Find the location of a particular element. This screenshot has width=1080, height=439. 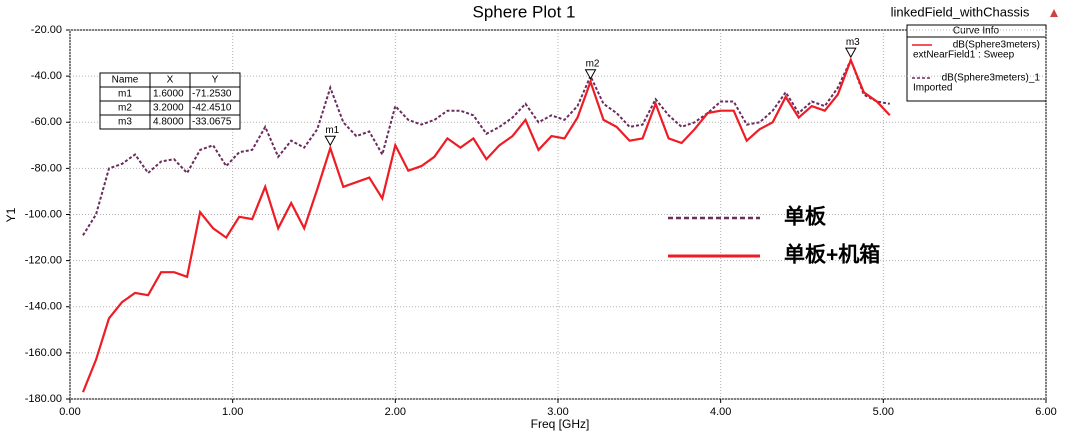

marker-table-x: 1.6000 is located at coordinates (168, 94).